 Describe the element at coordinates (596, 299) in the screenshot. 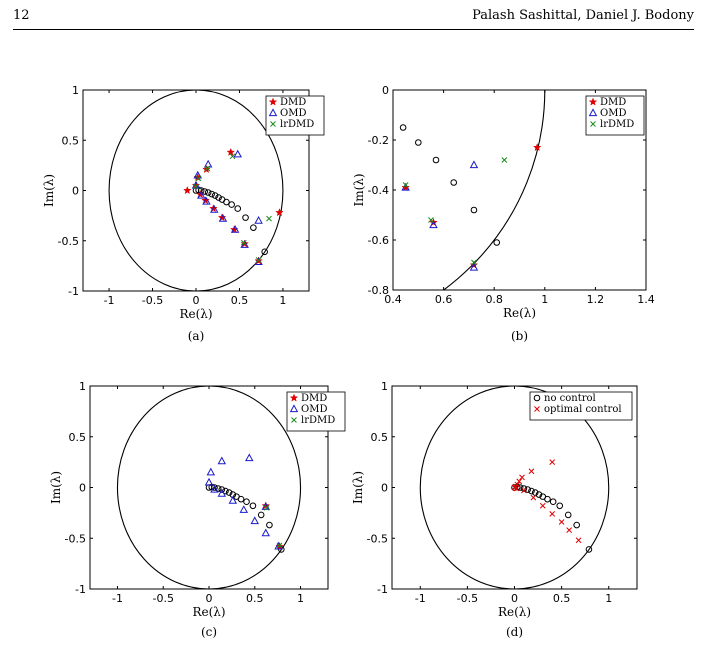

I see `x-tick-label: 1.2` at that location.